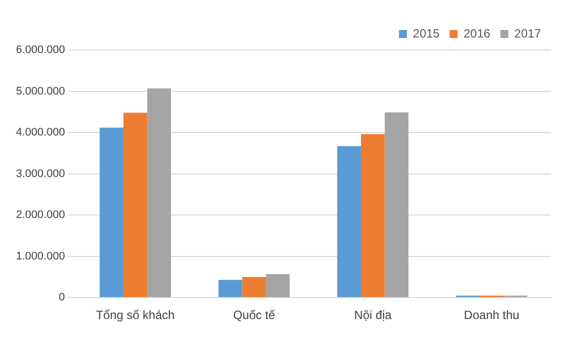 This screenshot has height=339, width=579. What do you see at coordinates (40, 256) in the screenshot?
I see `y-tick-label: 1.000.000` at bounding box center [40, 256].